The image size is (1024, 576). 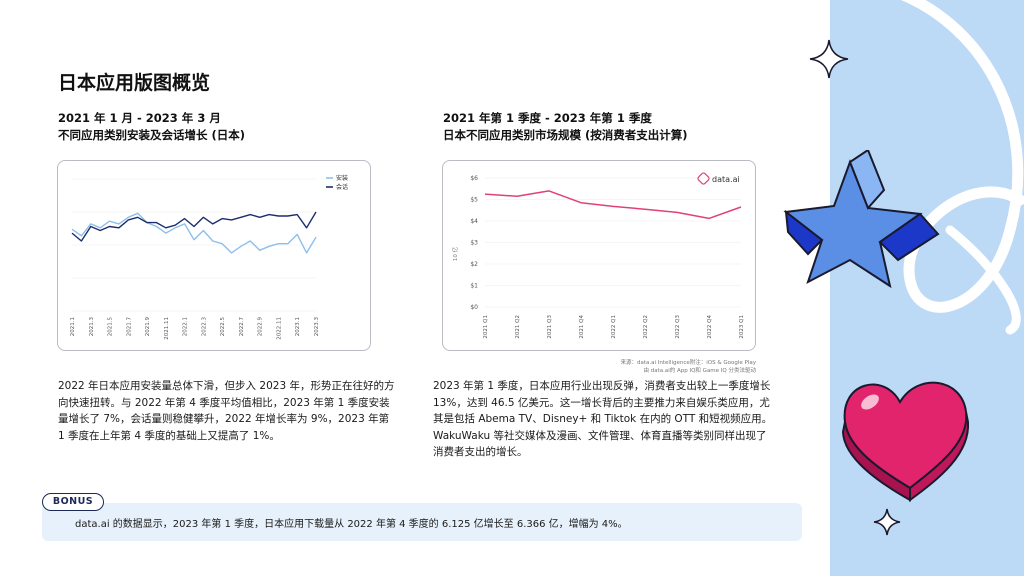 I want to click on y-axis-label: 10 亿, so click(x=455, y=253).